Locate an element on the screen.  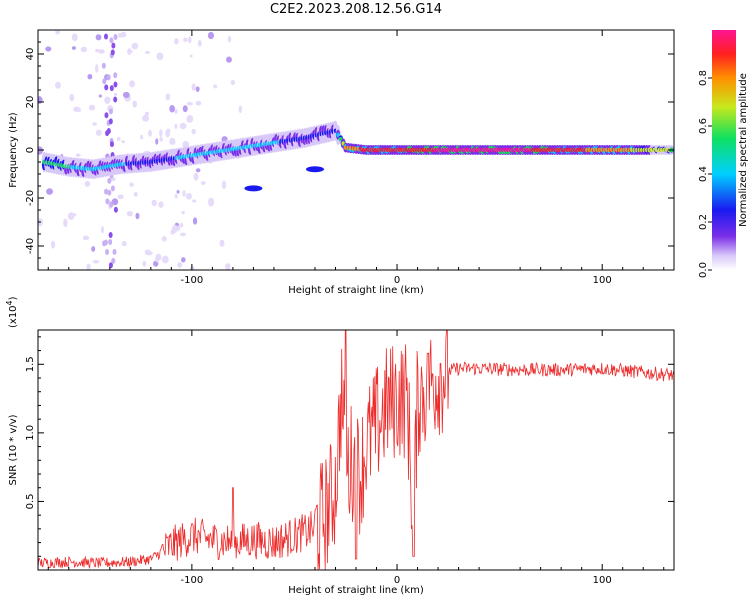
colorbar-tick-label: 0.6 is located at coordinates (703, 126).